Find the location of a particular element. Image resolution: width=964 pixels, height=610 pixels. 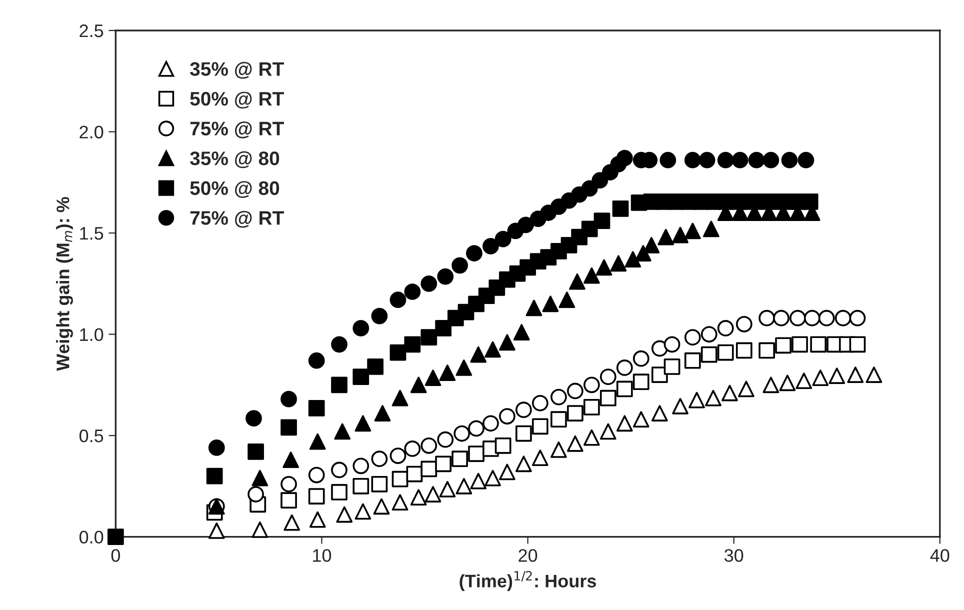

x-tick-label: 30 is located at coordinates (734, 555).